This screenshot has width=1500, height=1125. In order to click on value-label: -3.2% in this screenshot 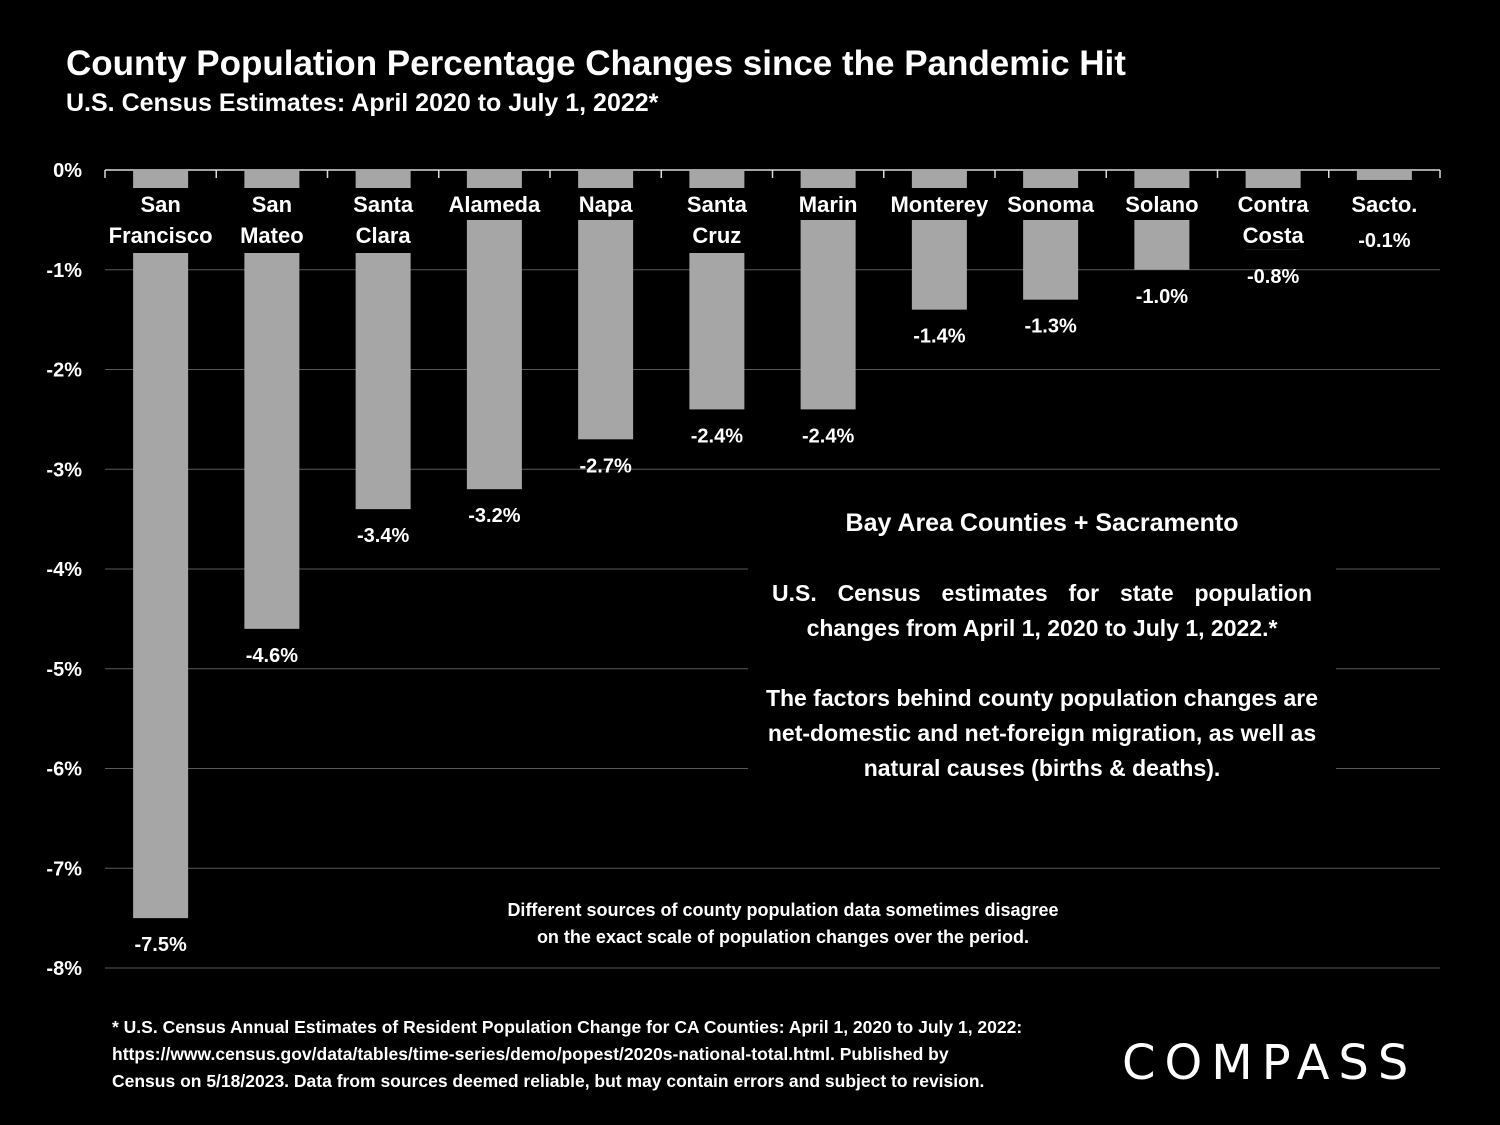, I will do `click(494, 516)`.